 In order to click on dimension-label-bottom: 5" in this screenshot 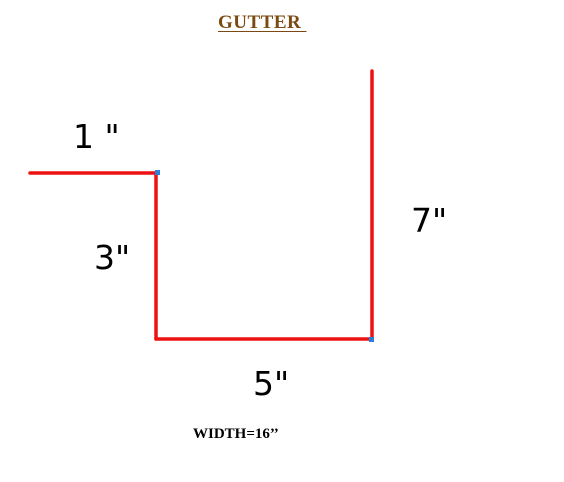, I will do `click(271, 383)`.